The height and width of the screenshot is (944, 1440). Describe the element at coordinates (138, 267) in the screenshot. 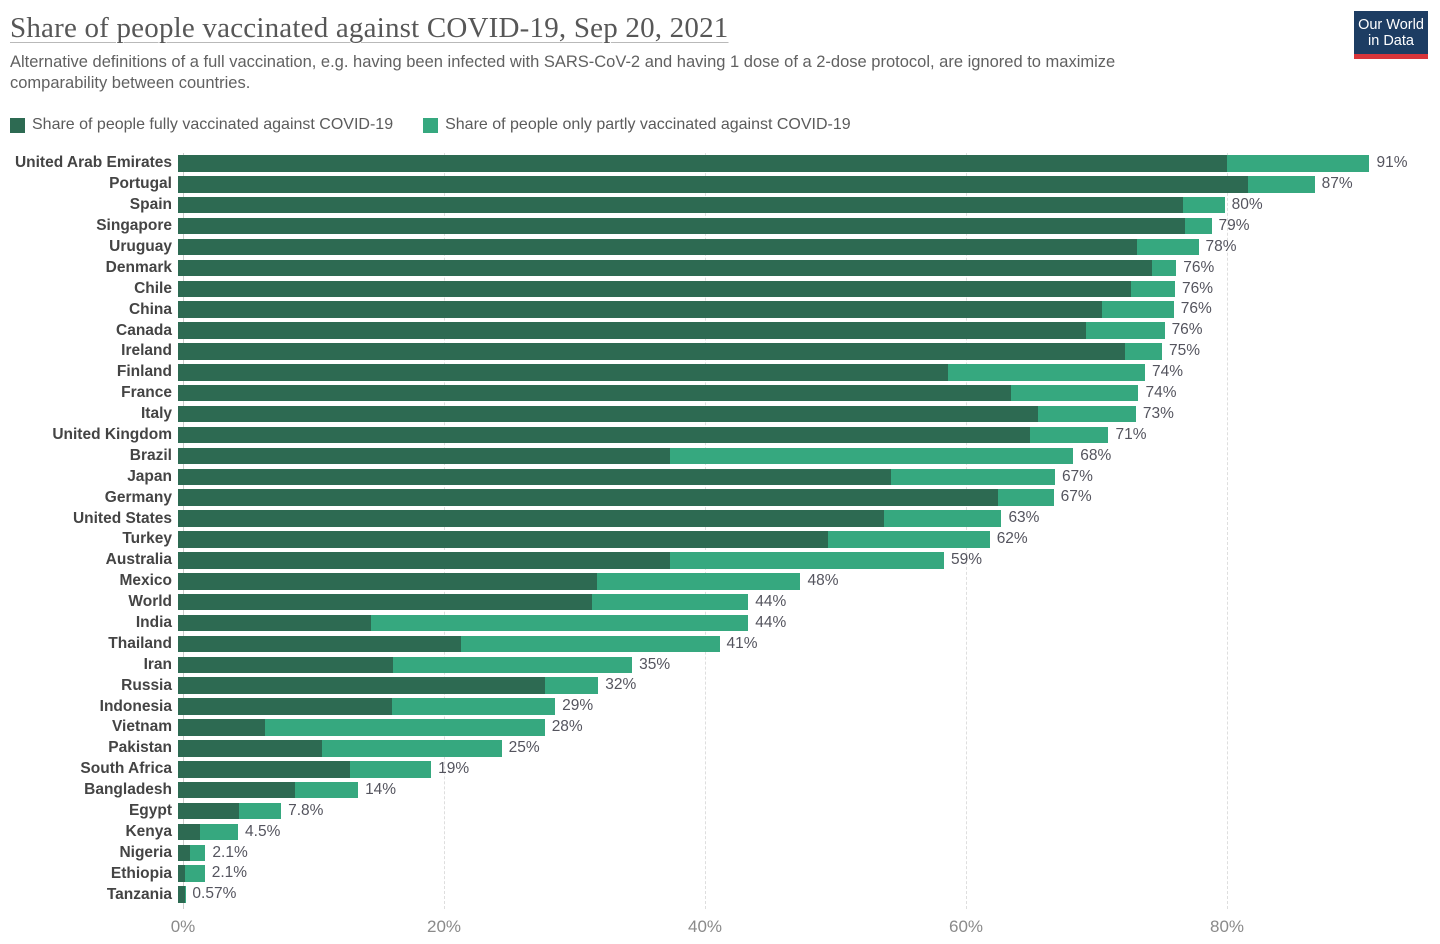

I see `country-label: Denmark` at that location.